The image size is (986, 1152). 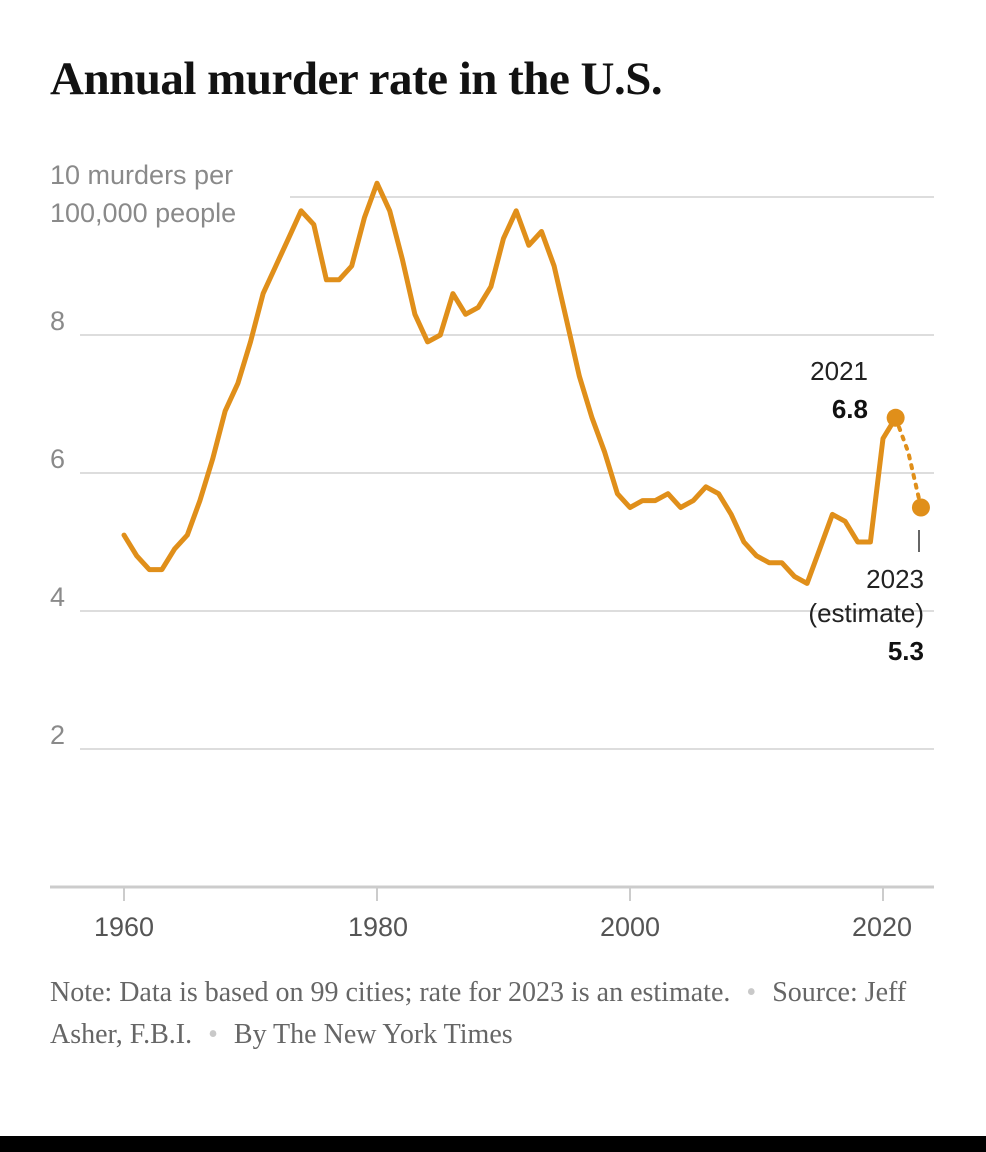 What do you see at coordinates (356, 79) in the screenshot?
I see `chart-title: Annual murder rate in the U.S.` at bounding box center [356, 79].